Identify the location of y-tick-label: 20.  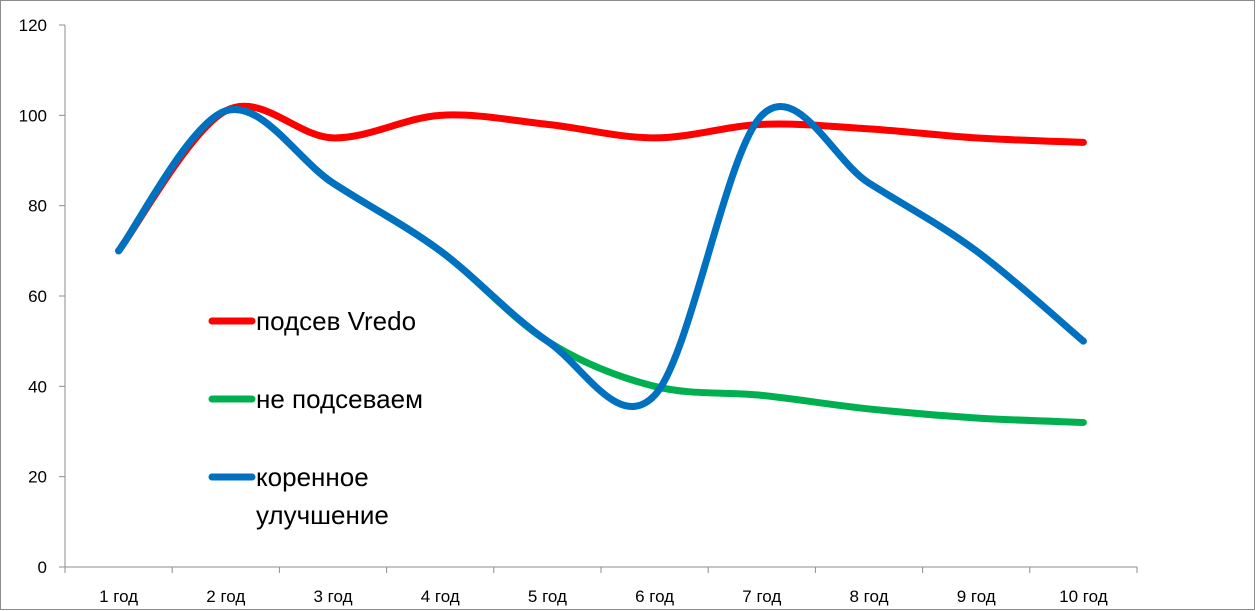
(37, 477).